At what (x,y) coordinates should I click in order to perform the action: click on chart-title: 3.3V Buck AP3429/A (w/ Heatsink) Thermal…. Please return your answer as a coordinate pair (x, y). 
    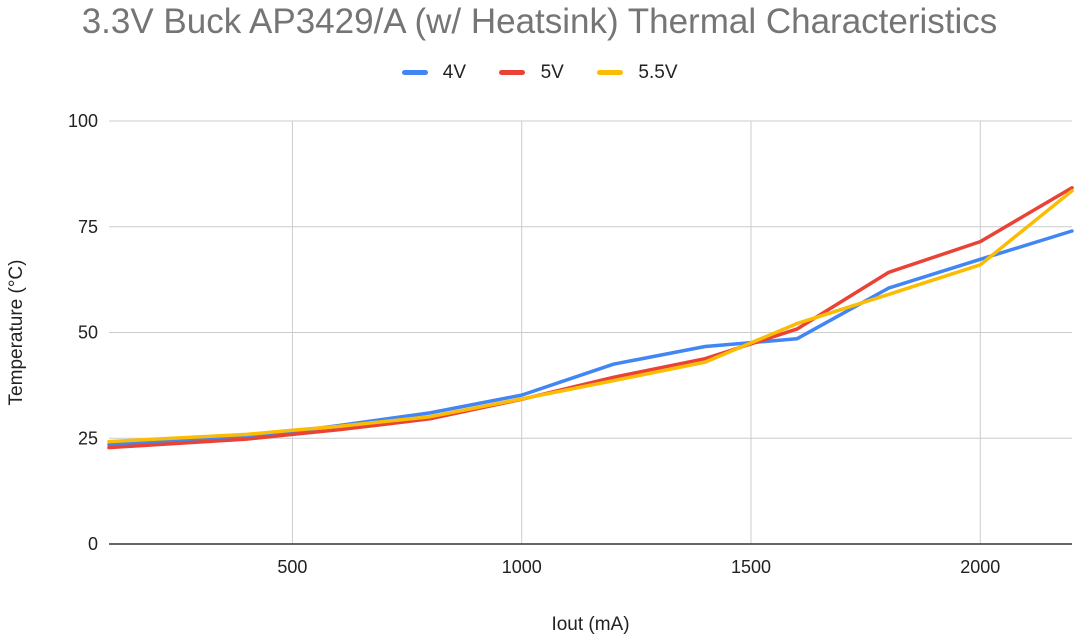
    Looking at the image, I should click on (539, 21).